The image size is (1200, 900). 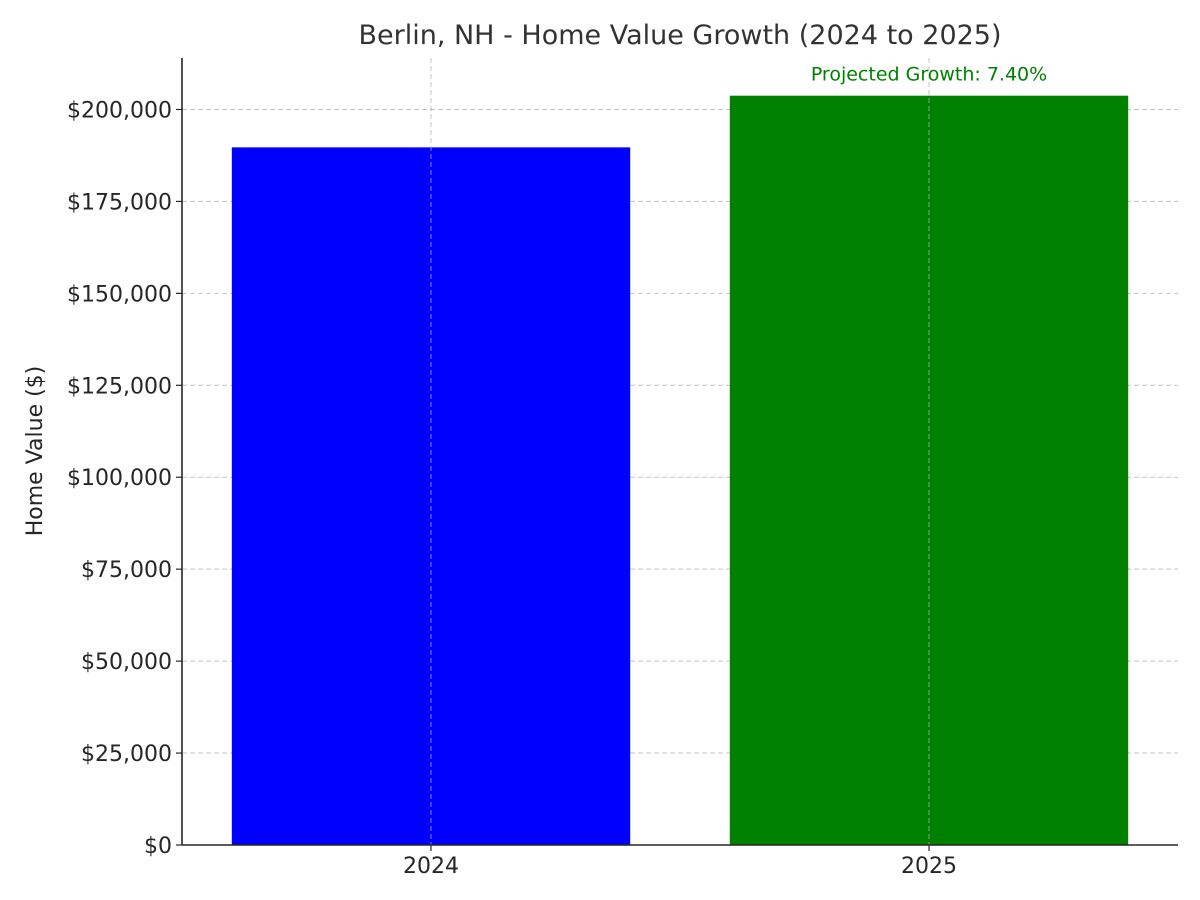 What do you see at coordinates (126, 662) in the screenshot?
I see `y-tick-label: $50,000` at bounding box center [126, 662].